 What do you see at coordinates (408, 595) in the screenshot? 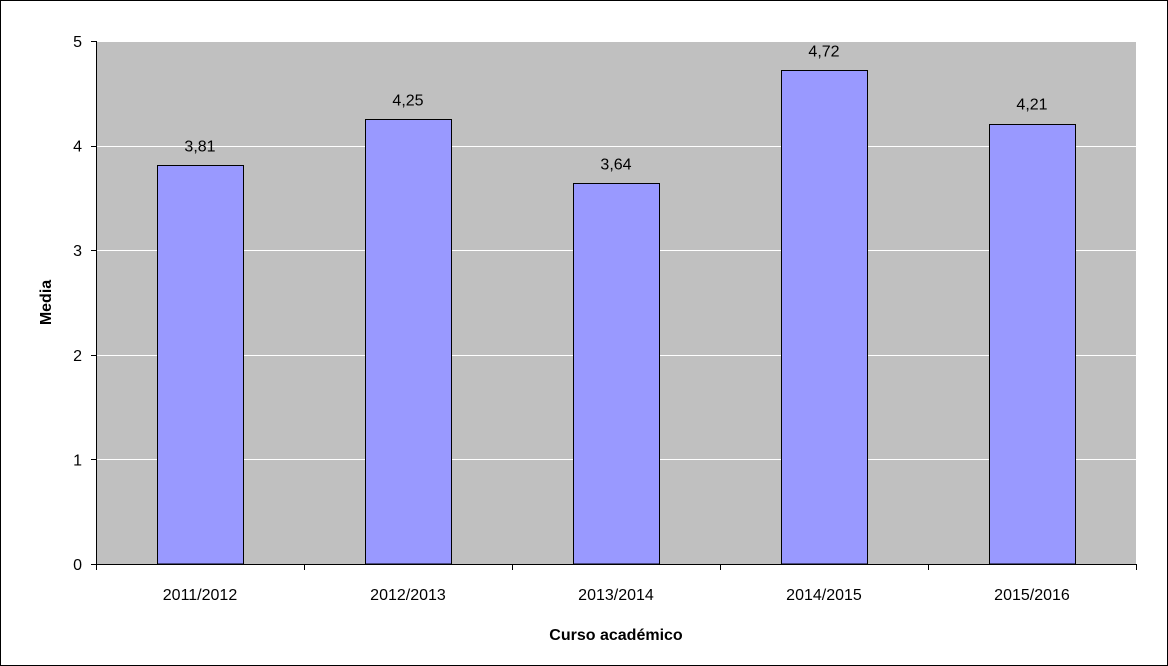
I see `x-tick-label-1: 2012/2013` at bounding box center [408, 595].